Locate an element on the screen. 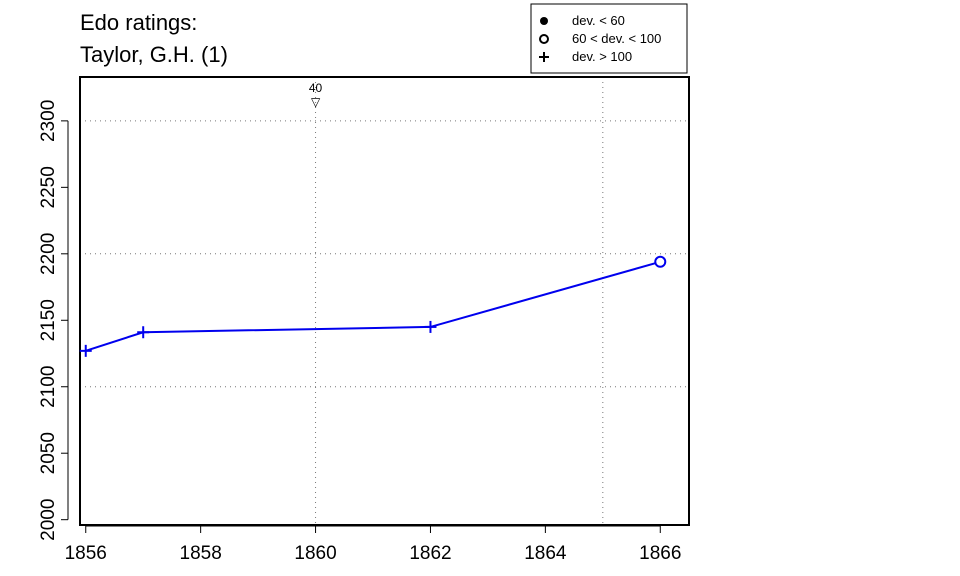 This screenshot has width=960, height=576. chart-title-line-1: Edo ratings: is located at coordinates (138, 22).